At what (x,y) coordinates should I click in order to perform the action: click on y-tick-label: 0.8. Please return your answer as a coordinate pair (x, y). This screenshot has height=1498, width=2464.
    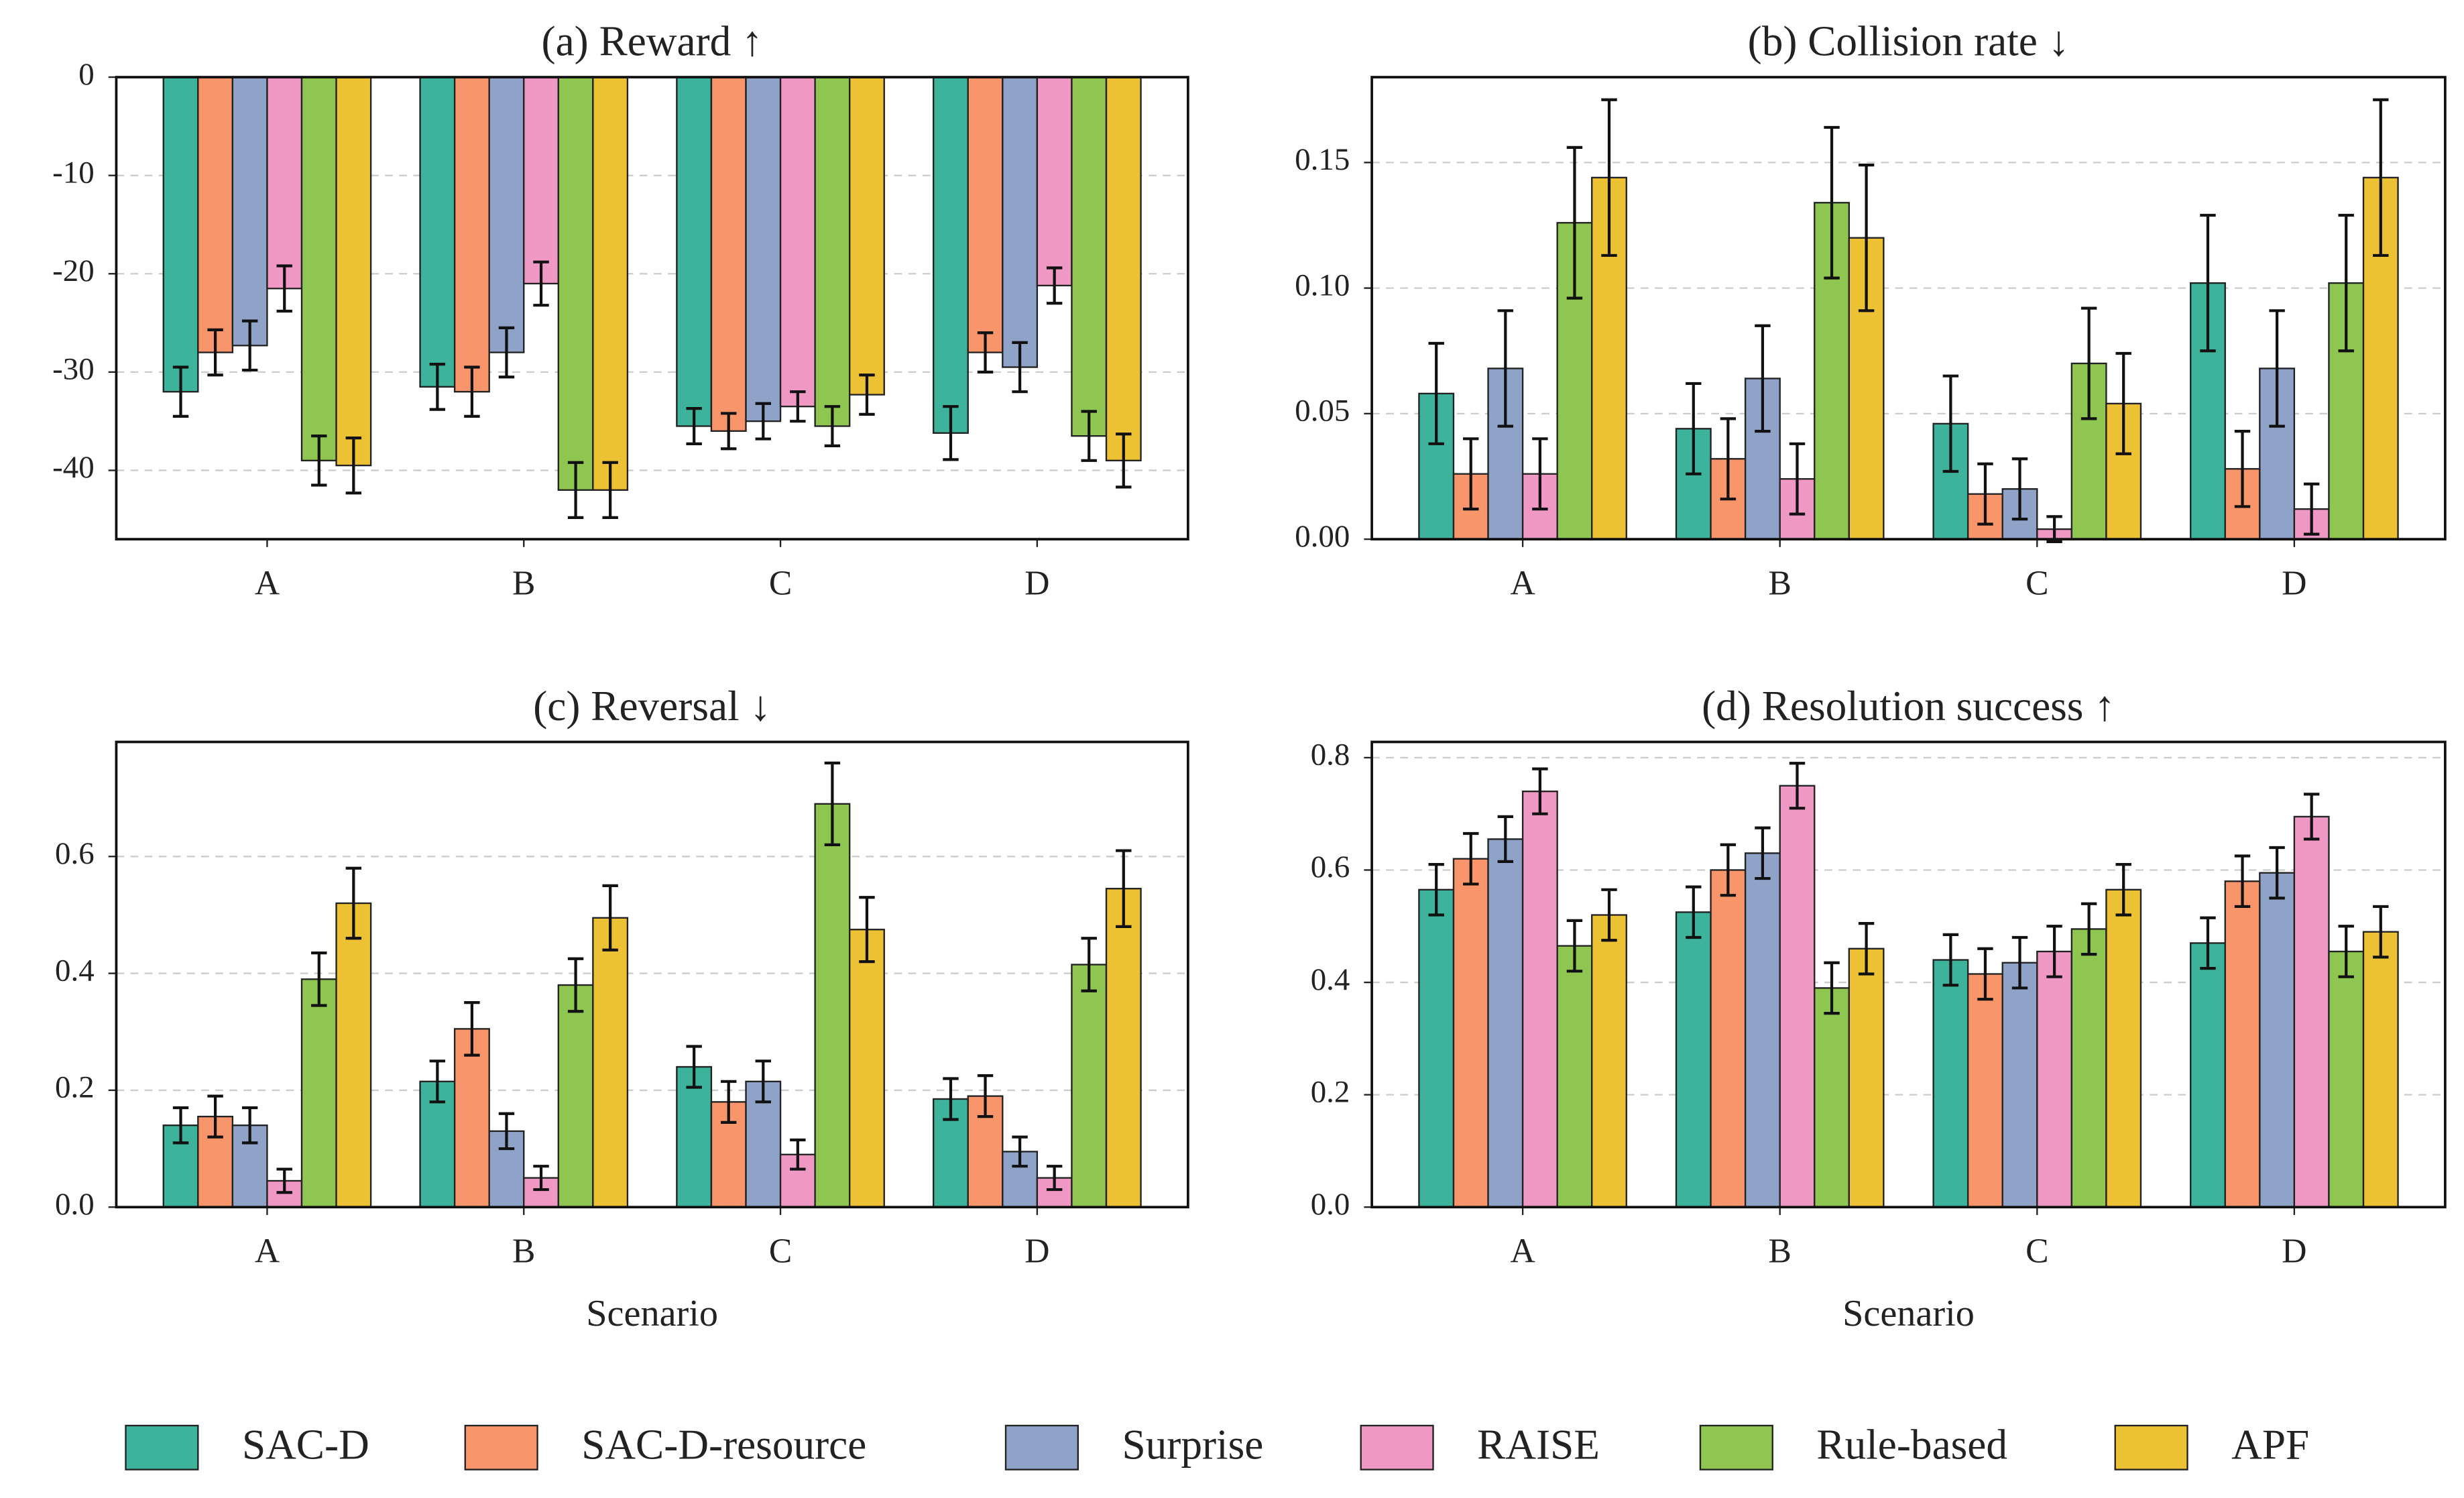
    Looking at the image, I should click on (1330, 755).